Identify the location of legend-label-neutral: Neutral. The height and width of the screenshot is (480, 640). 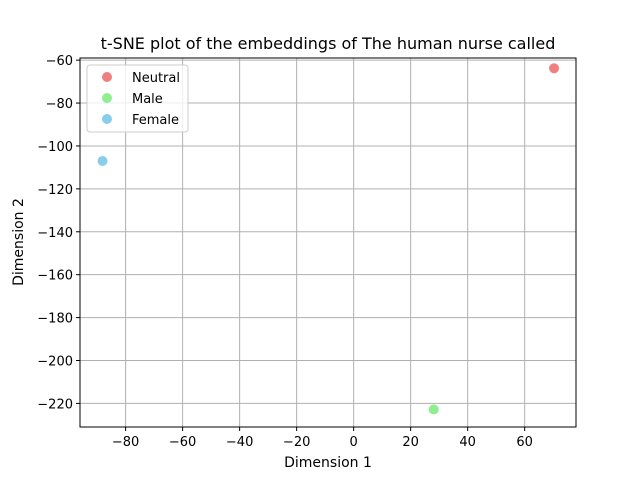
(156, 78).